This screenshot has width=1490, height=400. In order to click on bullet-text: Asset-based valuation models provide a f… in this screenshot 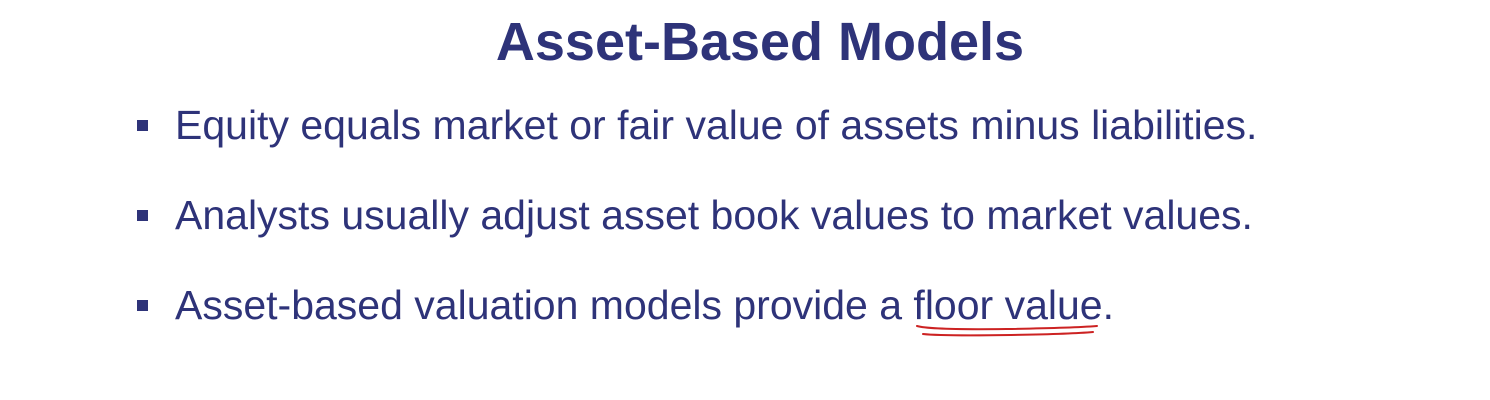, I will do `click(644, 308)`.